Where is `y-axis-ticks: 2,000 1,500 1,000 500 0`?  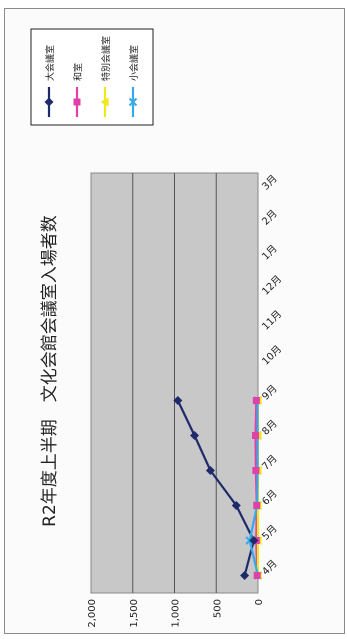
y-axis-ticks: 2,000 1,500 1,000 500 0 is located at coordinates (176, 613).